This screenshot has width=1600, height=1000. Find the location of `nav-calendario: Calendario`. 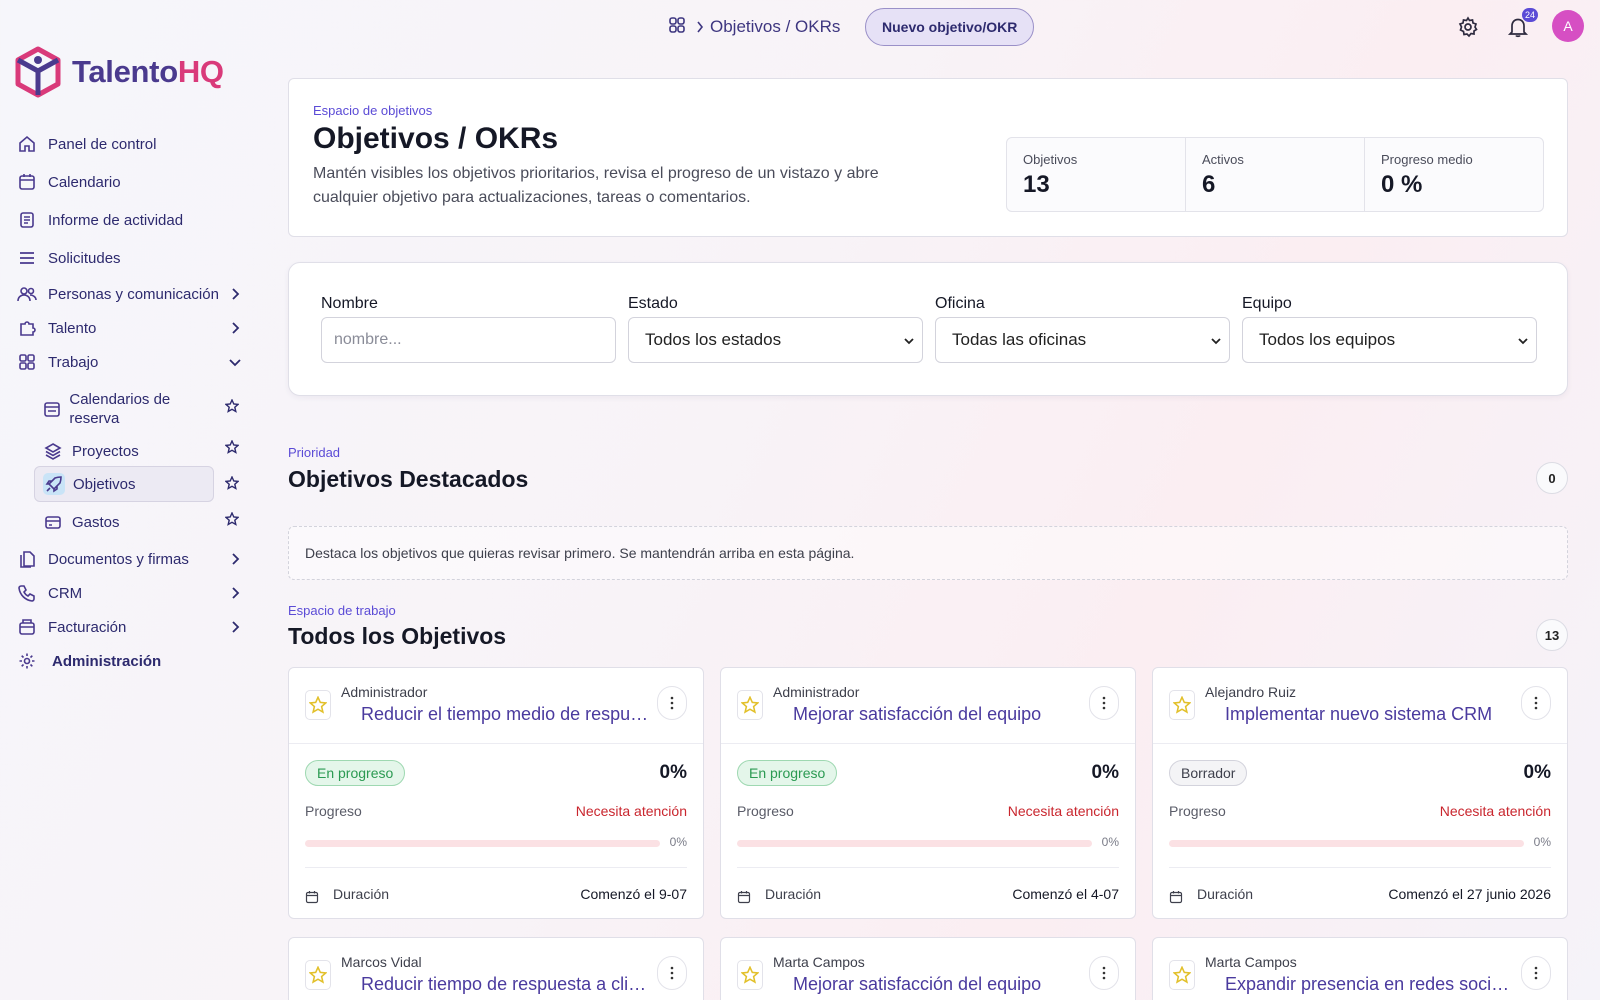

nav-calendario: Calendario is located at coordinates (68, 182).